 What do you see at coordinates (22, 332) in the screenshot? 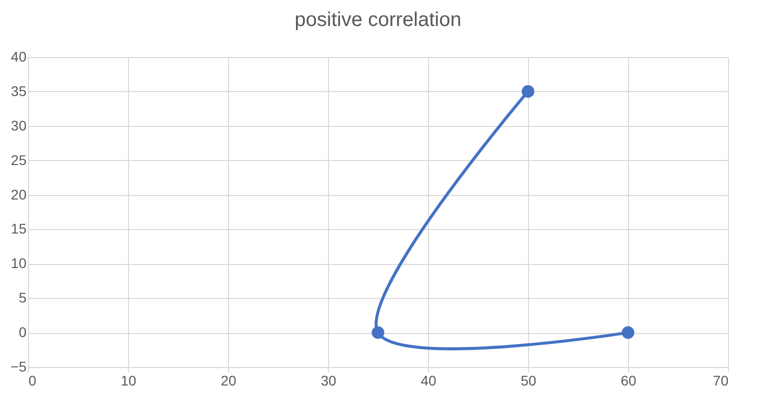
I see `y-tick-label: 0` at bounding box center [22, 332].